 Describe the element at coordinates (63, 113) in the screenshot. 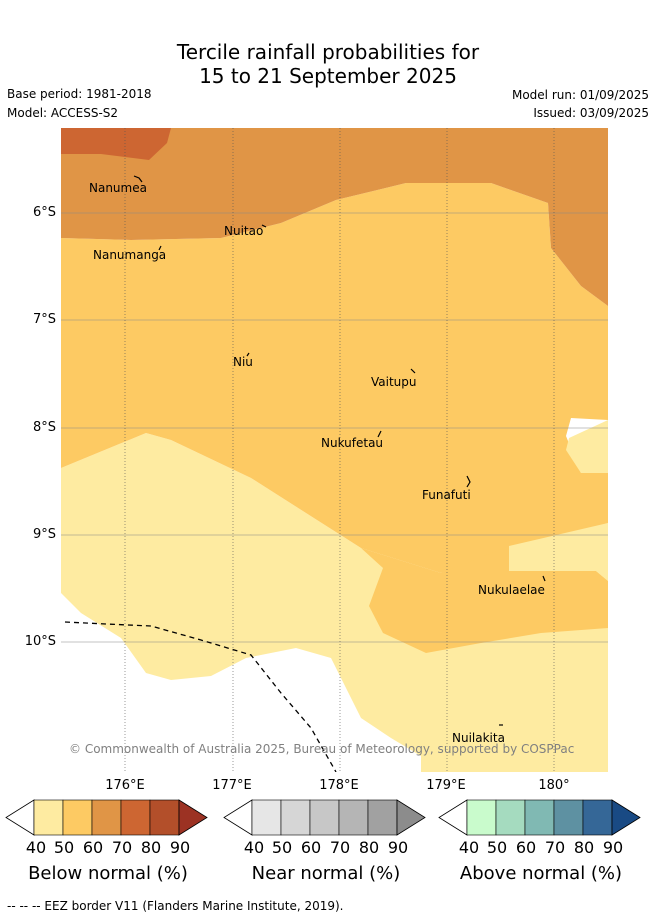

I see `model-name: Model: ACCESS-S2` at that location.